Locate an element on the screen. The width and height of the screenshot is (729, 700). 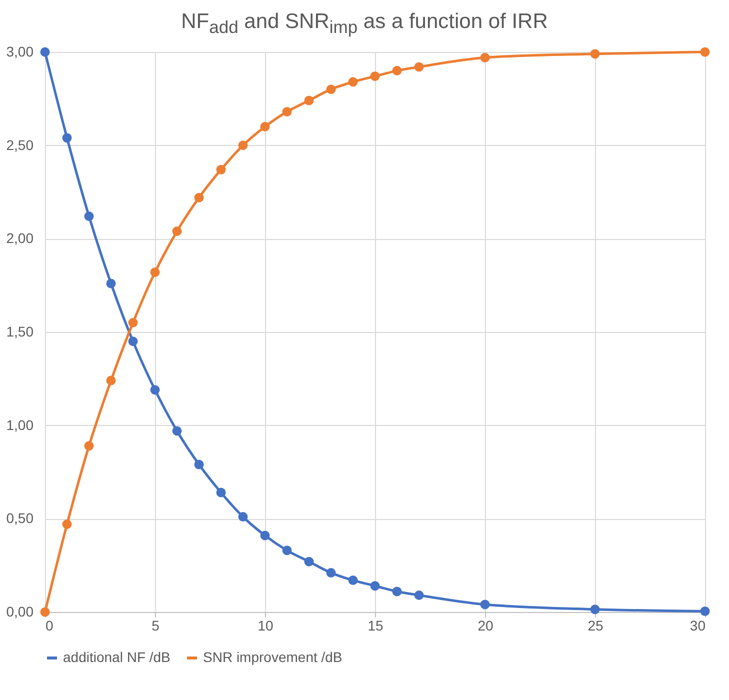
y-tick-label: 1,50 is located at coordinates (20, 332).